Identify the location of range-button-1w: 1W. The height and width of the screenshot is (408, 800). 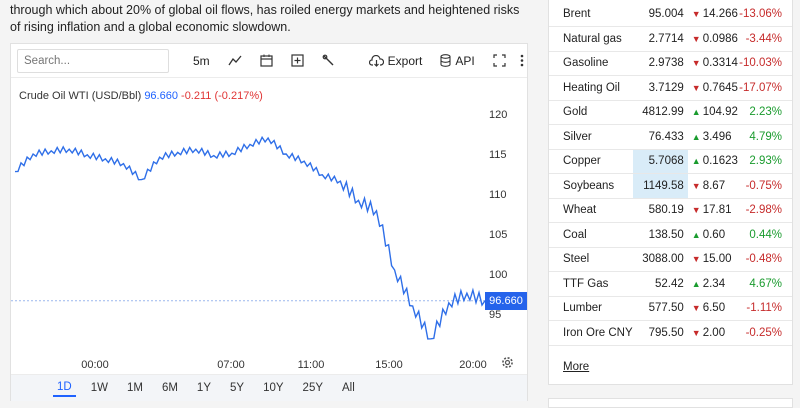
(99, 388).